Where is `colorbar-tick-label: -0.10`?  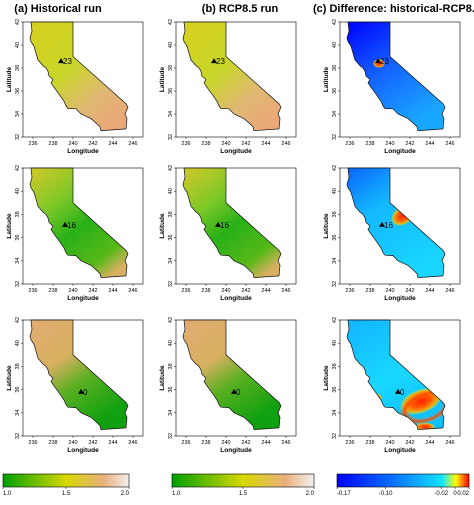 colorbar-tick-label: -0.10 is located at coordinates (386, 494).